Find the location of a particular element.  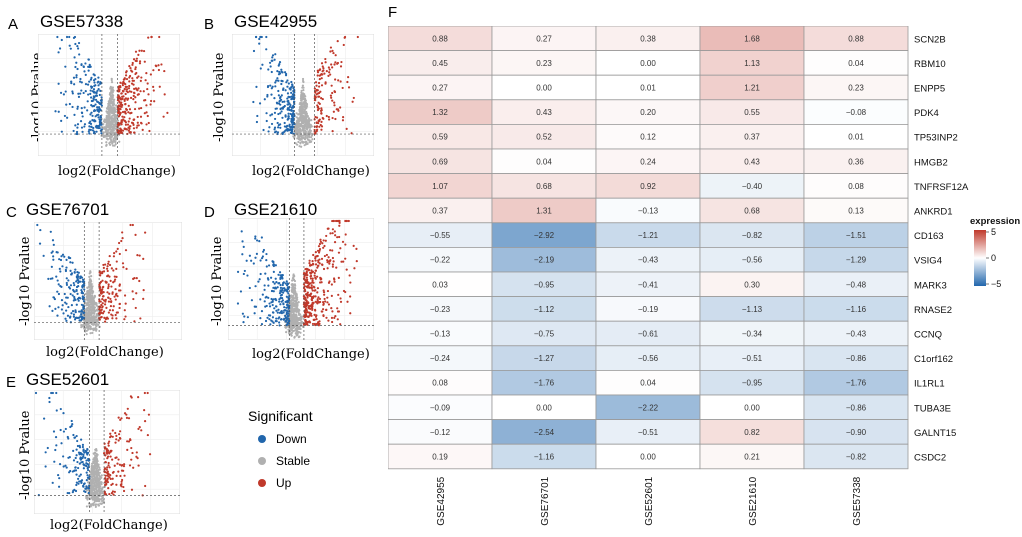

heatmap-cell-label: −0.51 is located at coordinates (648, 432).